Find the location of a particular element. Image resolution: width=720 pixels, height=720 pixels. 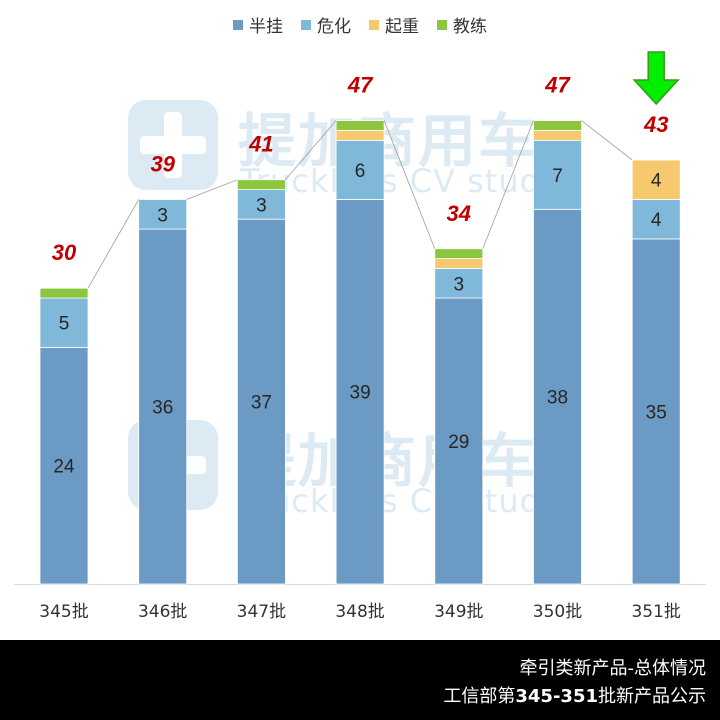

segment-value-label: 35 is located at coordinates (656, 412).